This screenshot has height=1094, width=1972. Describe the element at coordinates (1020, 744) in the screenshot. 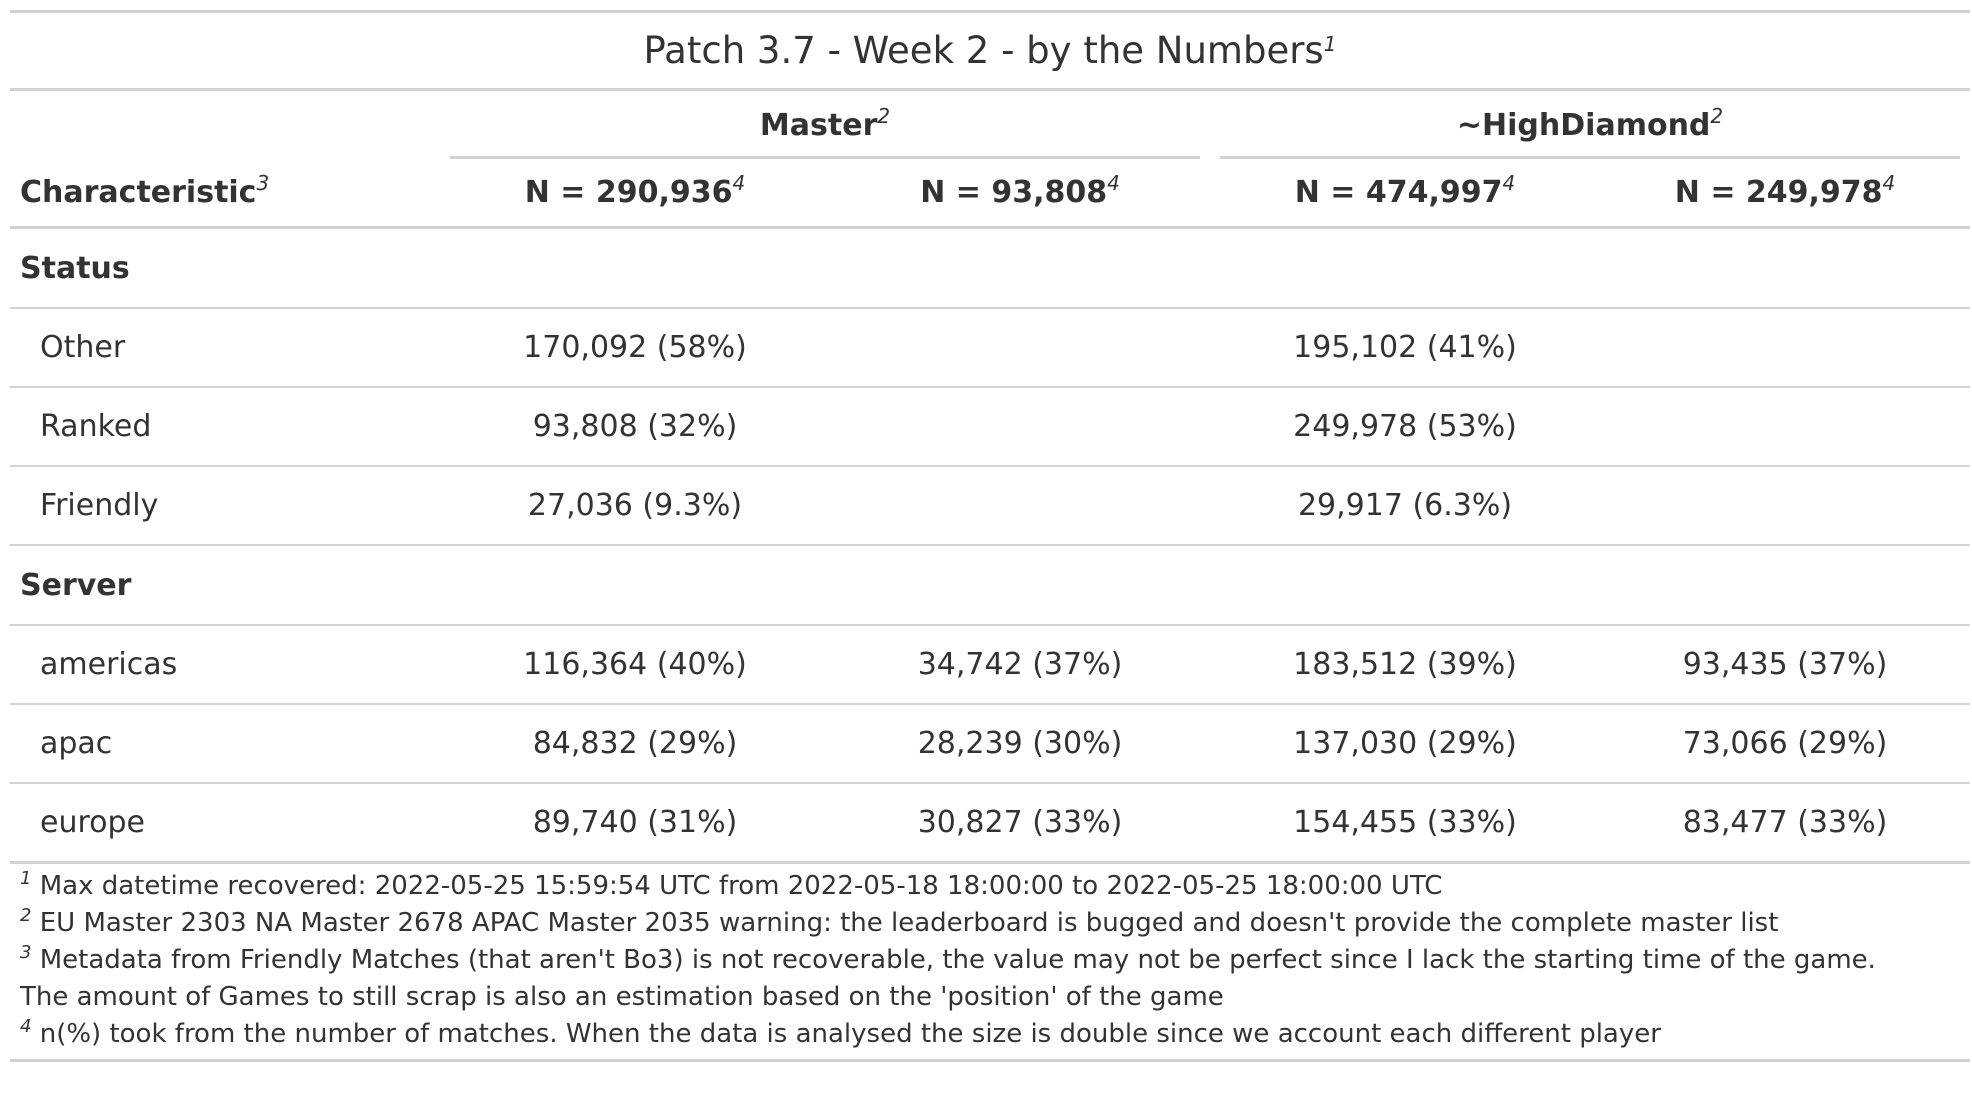

I see `table-cell: 28,239 (30%)` at that location.